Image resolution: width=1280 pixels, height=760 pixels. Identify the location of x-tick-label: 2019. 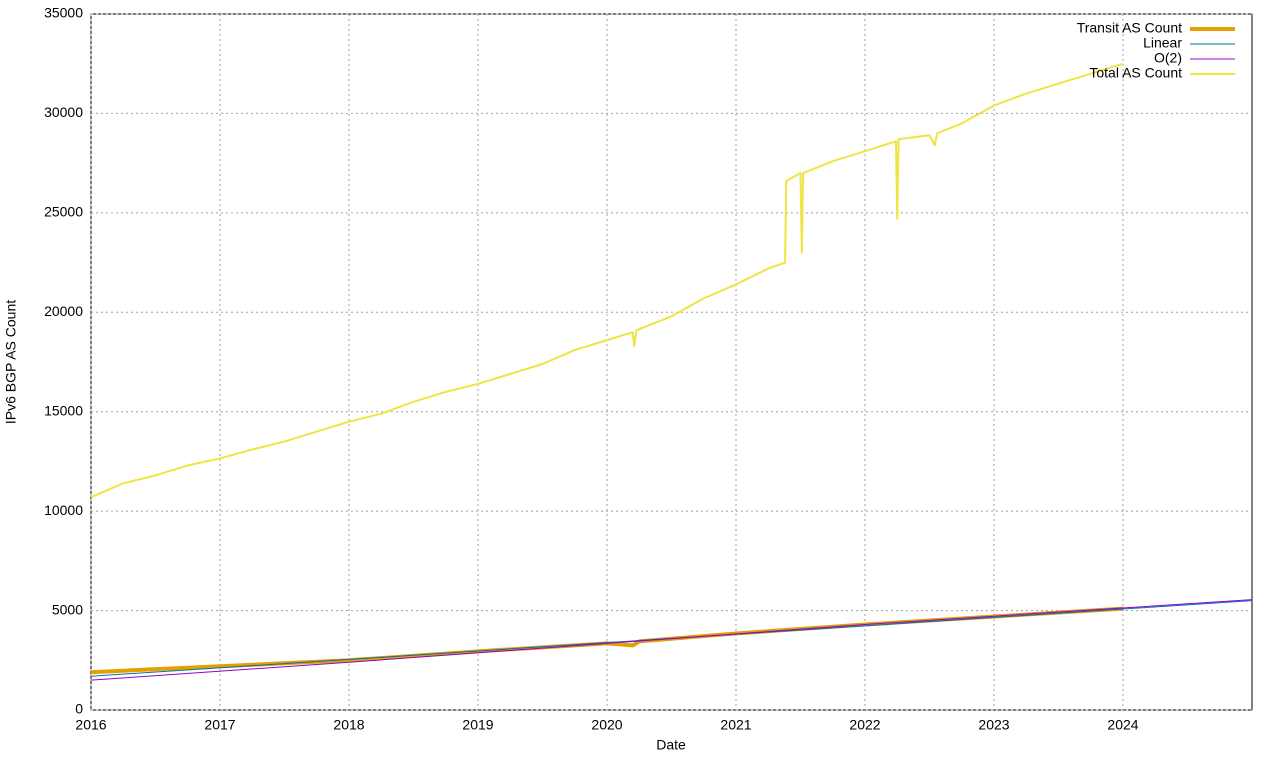
(477, 725).